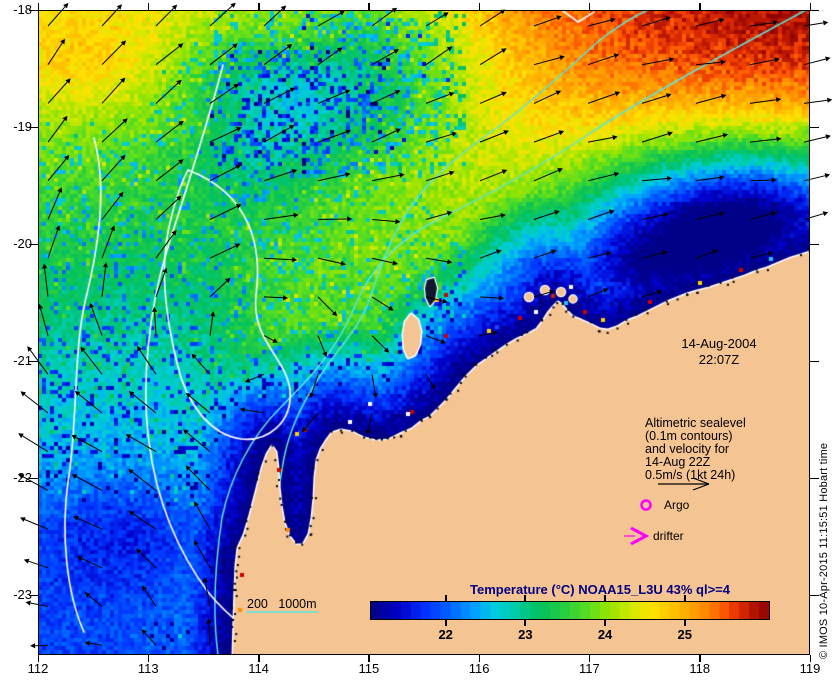 The height and width of the screenshot is (680, 840). What do you see at coordinates (684, 634) in the screenshot?
I see `colorbar-tick-label: 25` at bounding box center [684, 634].